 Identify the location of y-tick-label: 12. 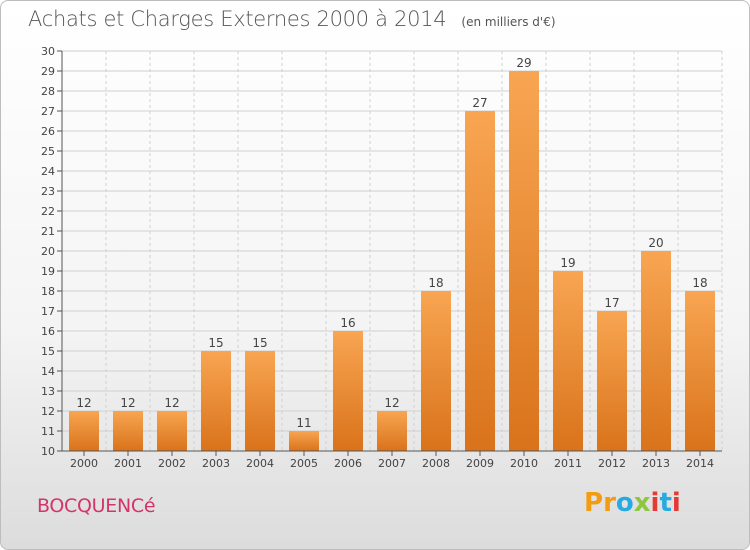
(48, 411).